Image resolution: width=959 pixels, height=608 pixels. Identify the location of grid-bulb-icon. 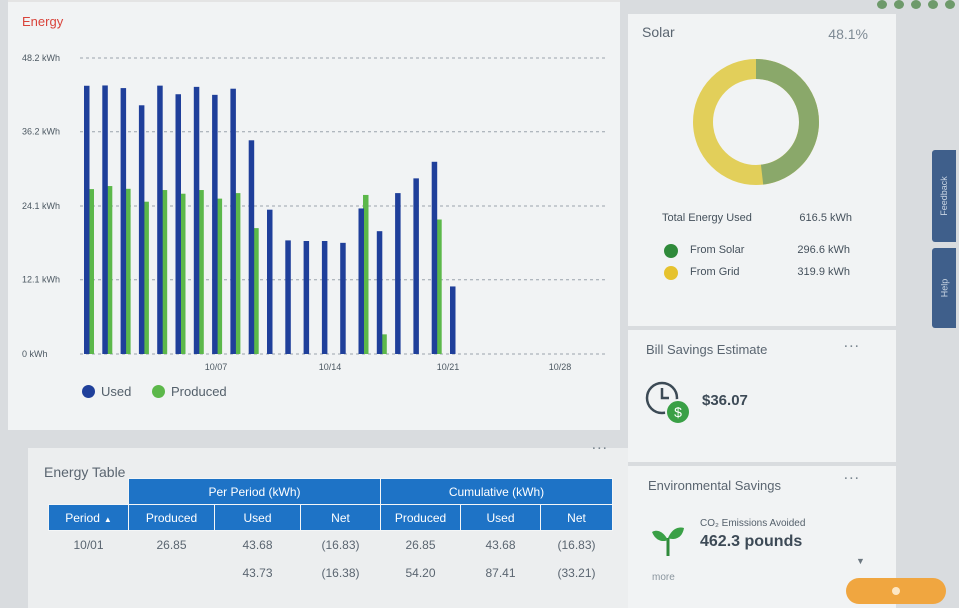
(671, 273).